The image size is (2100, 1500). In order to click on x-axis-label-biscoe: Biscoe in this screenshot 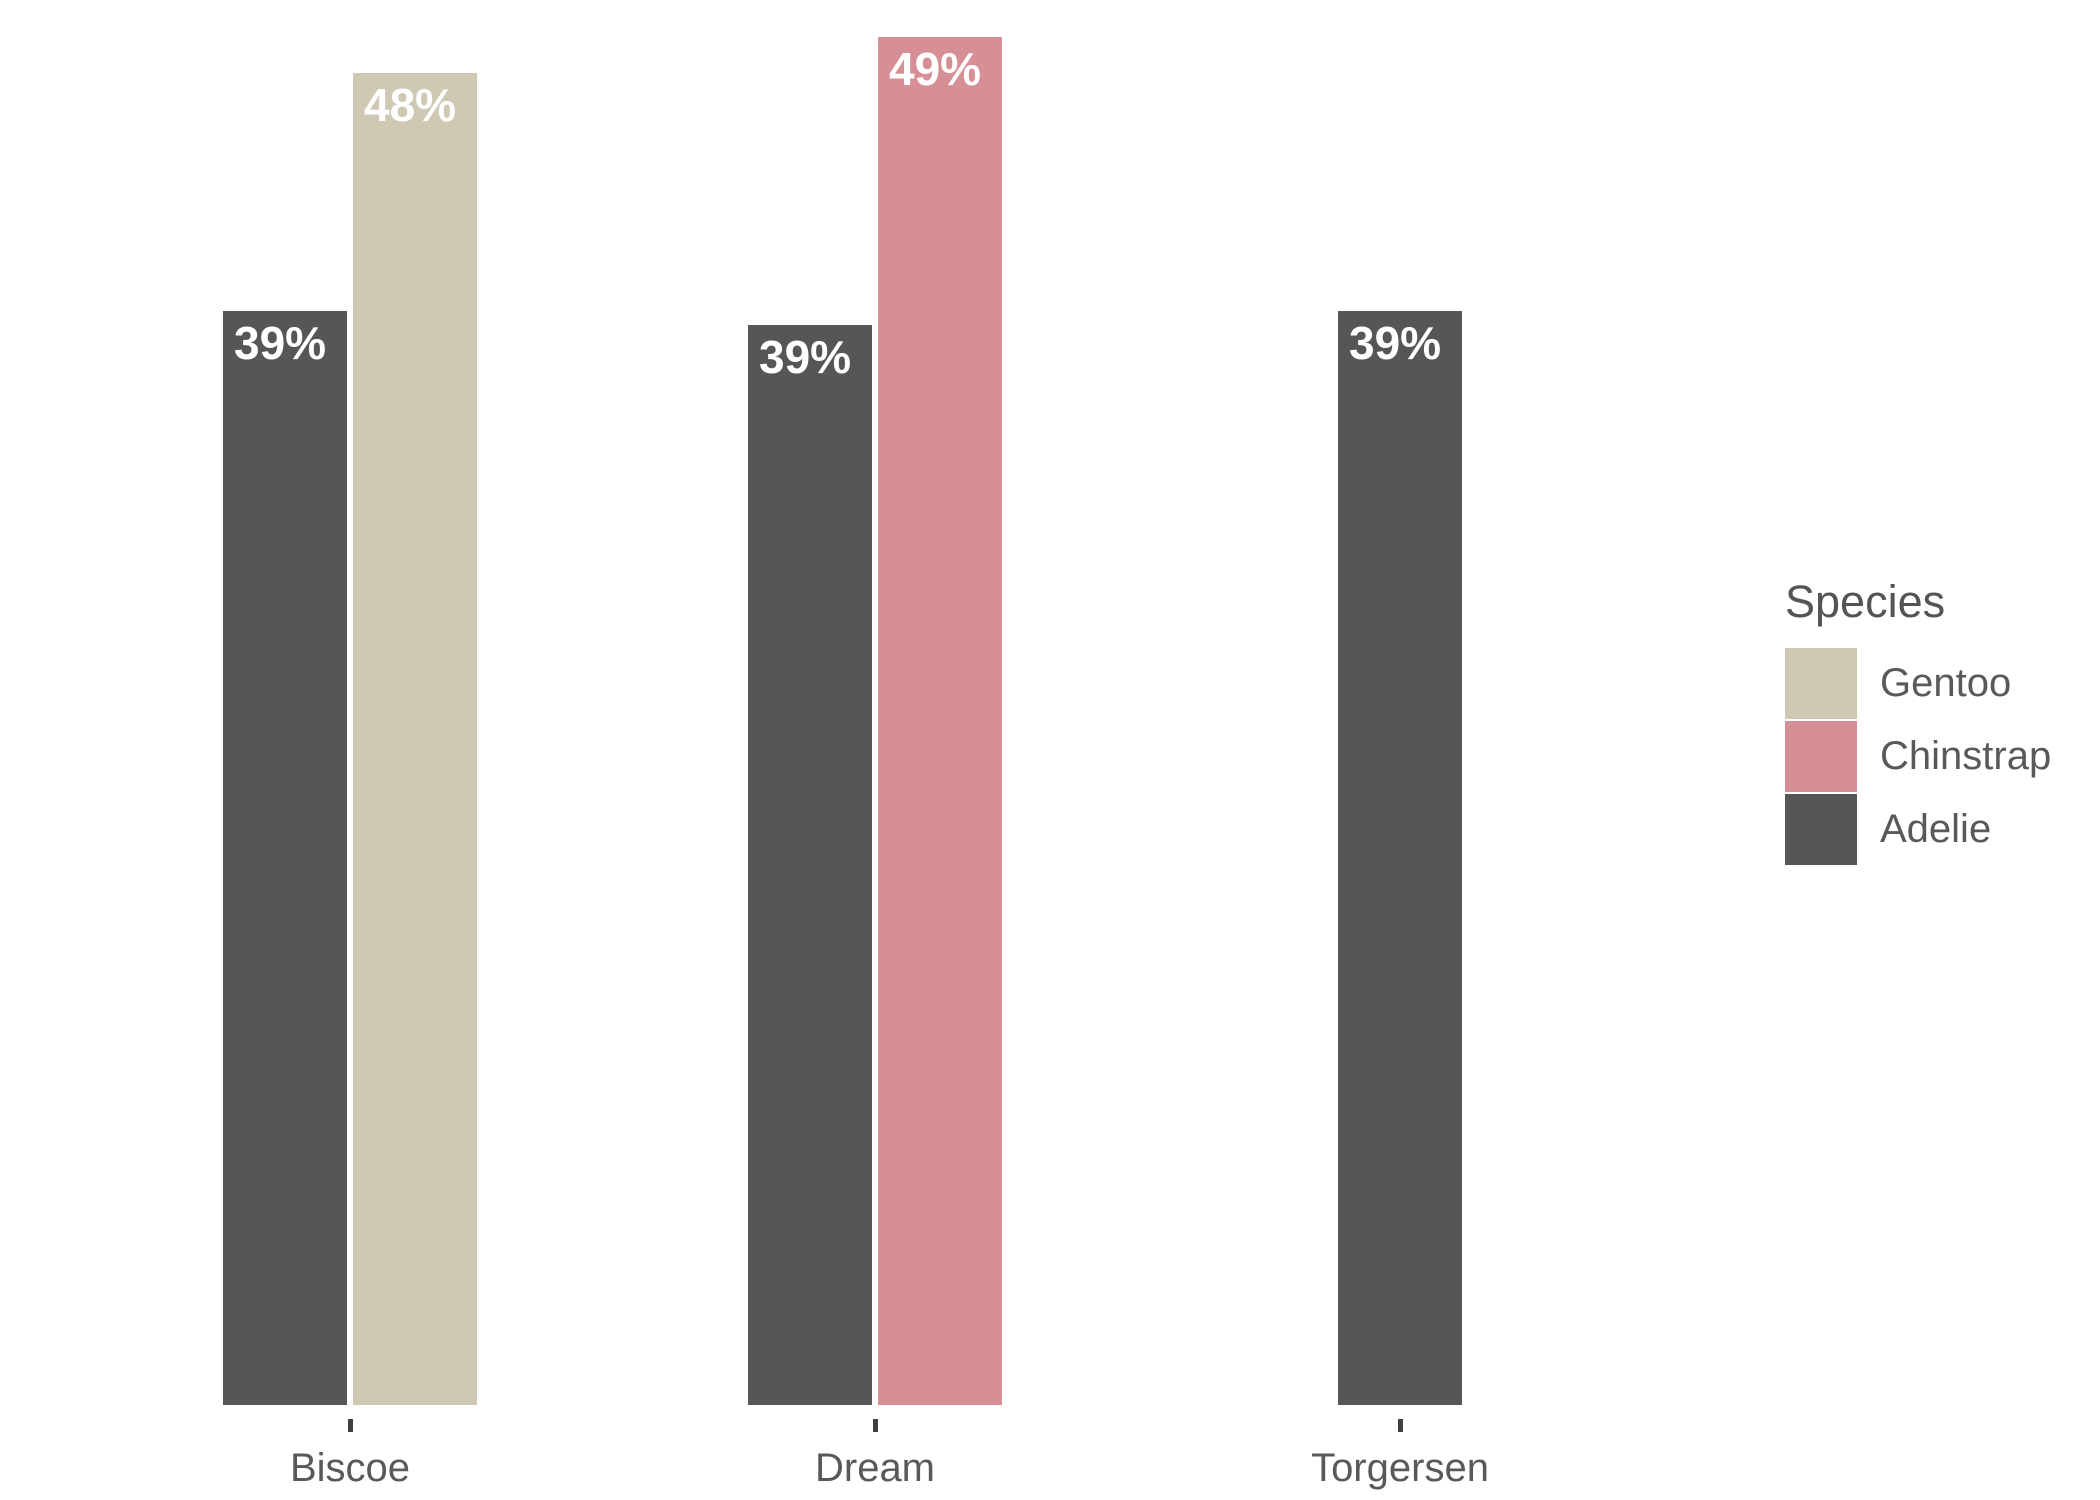, I will do `click(350, 1468)`.